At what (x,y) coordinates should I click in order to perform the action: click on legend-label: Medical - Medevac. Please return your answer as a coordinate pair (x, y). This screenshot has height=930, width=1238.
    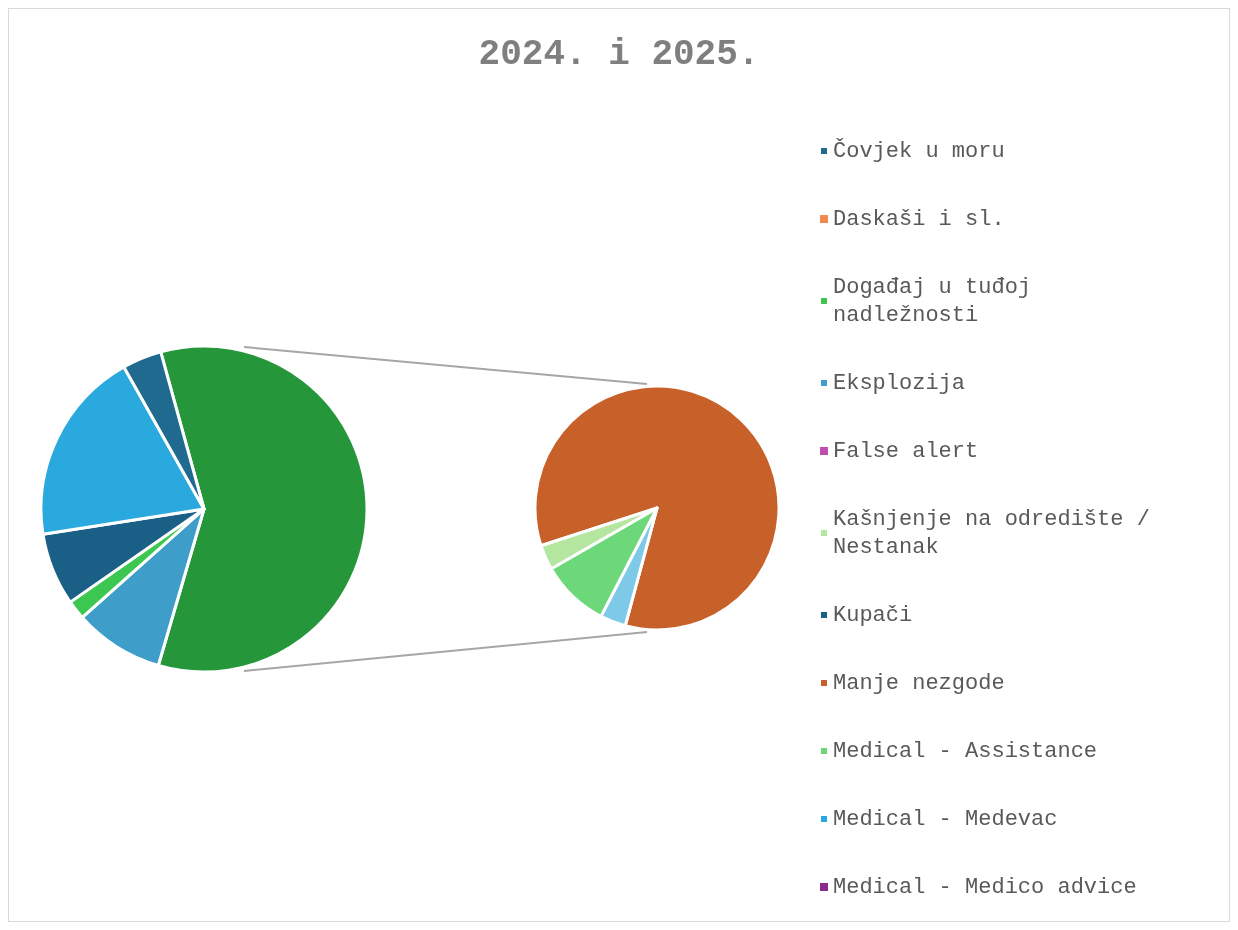
    Looking at the image, I should click on (945, 819).